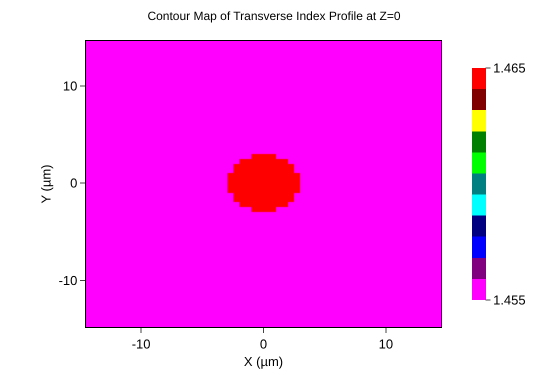 This screenshot has width=548, height=388. I want to click on color-bar-label: 1.465, so click(509, 68).